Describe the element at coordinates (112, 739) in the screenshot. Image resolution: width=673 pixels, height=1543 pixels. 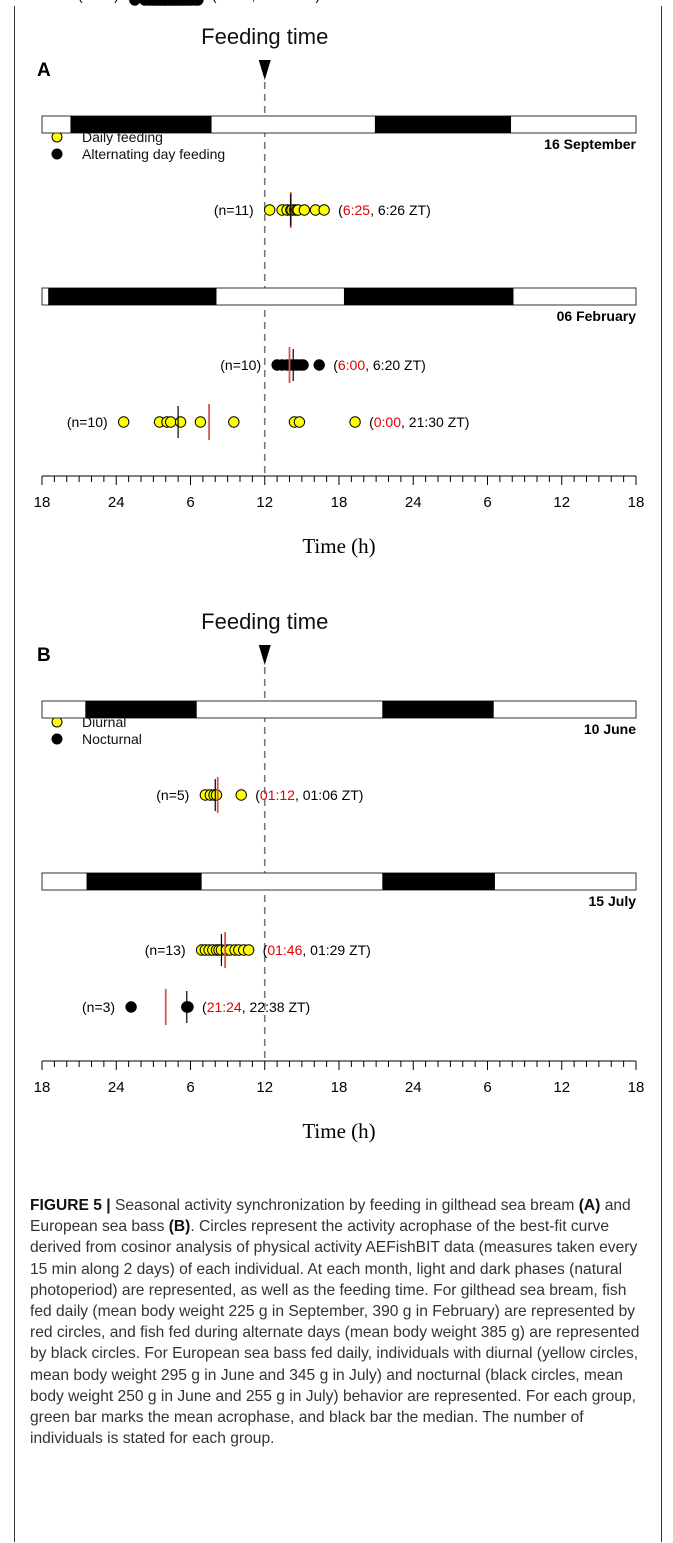
I see `legend-label: Nocturnal` at that location.